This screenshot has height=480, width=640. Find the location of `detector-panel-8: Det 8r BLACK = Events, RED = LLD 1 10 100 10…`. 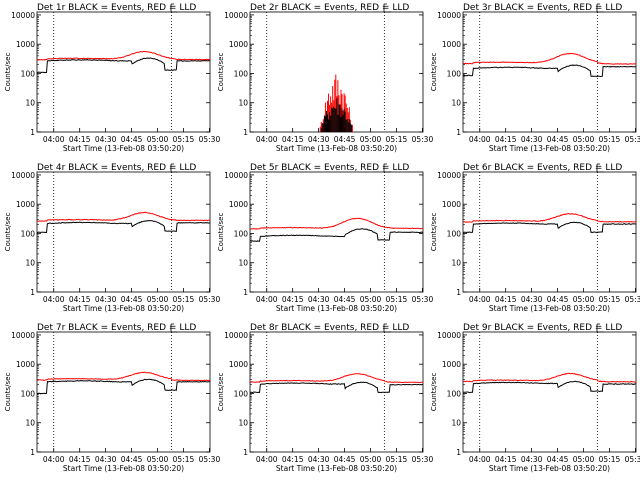

detector-panel-8: Det 8r BLACK = Events, RED = LLD 1 10 100 10… is located at coordinates (323, 400).